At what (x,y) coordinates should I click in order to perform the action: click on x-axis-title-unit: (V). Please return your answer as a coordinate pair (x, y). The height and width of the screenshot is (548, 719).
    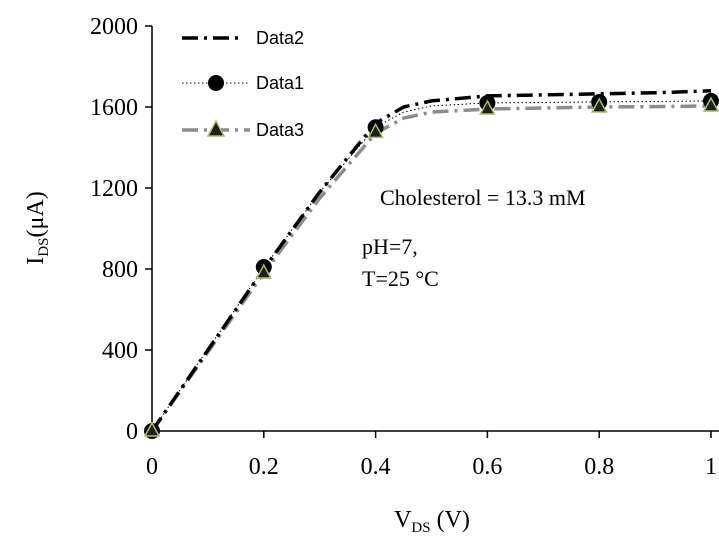
    Looking at the image, I should click on (450, 520).